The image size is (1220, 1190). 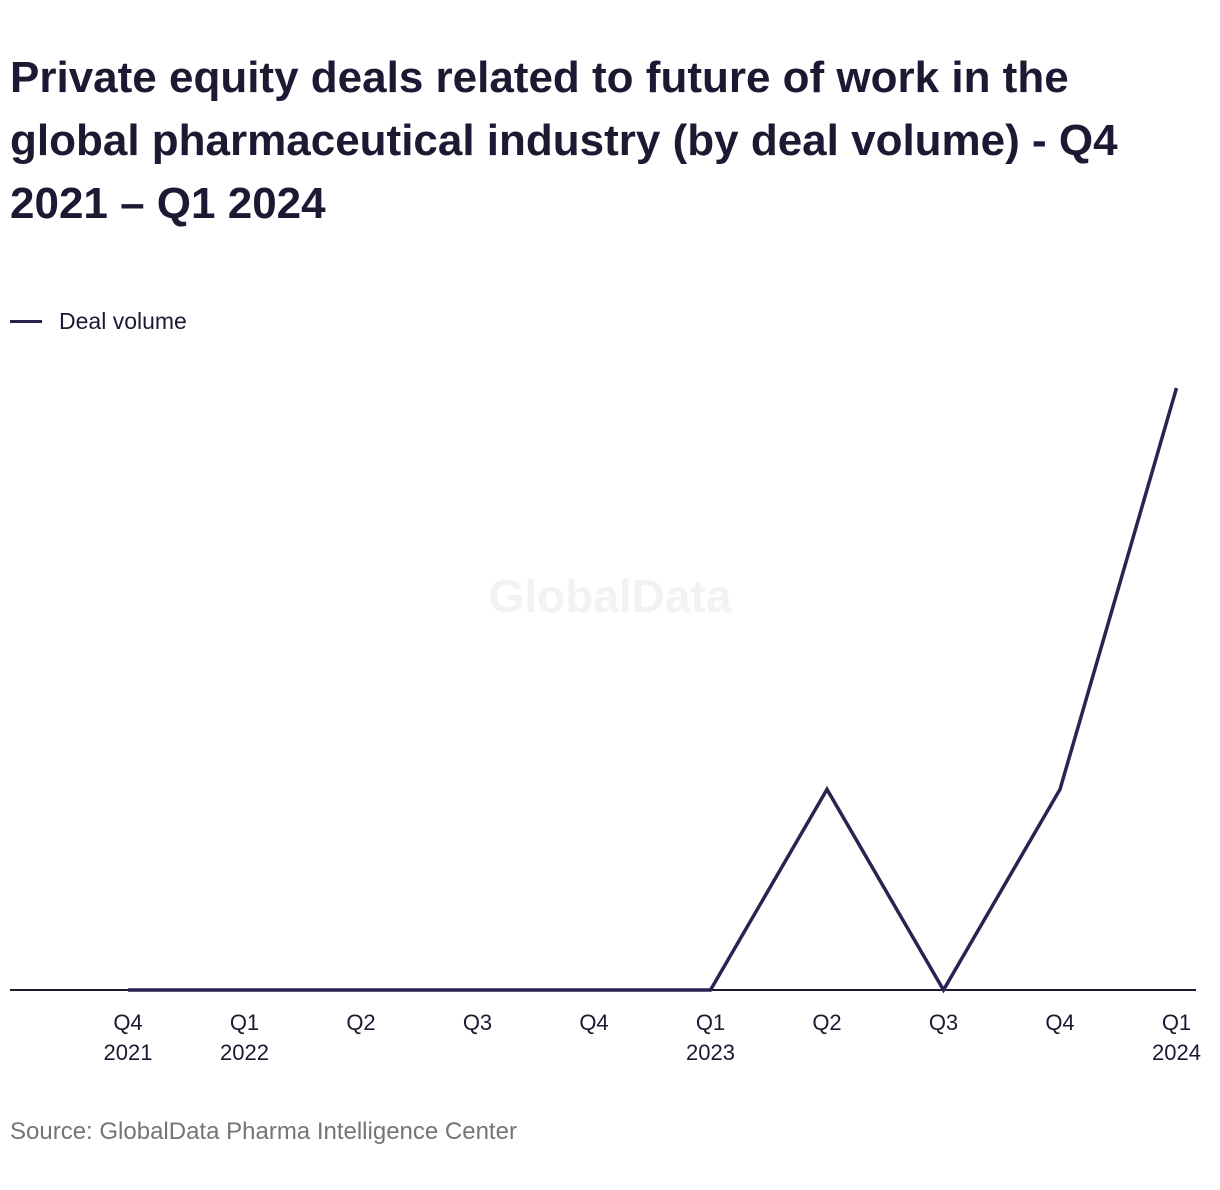 What do you see at coordinates (1176, 1037) in the screenshot?
I see `x-tick-label: Q1 2024` at bounding box center [1176, 1037].